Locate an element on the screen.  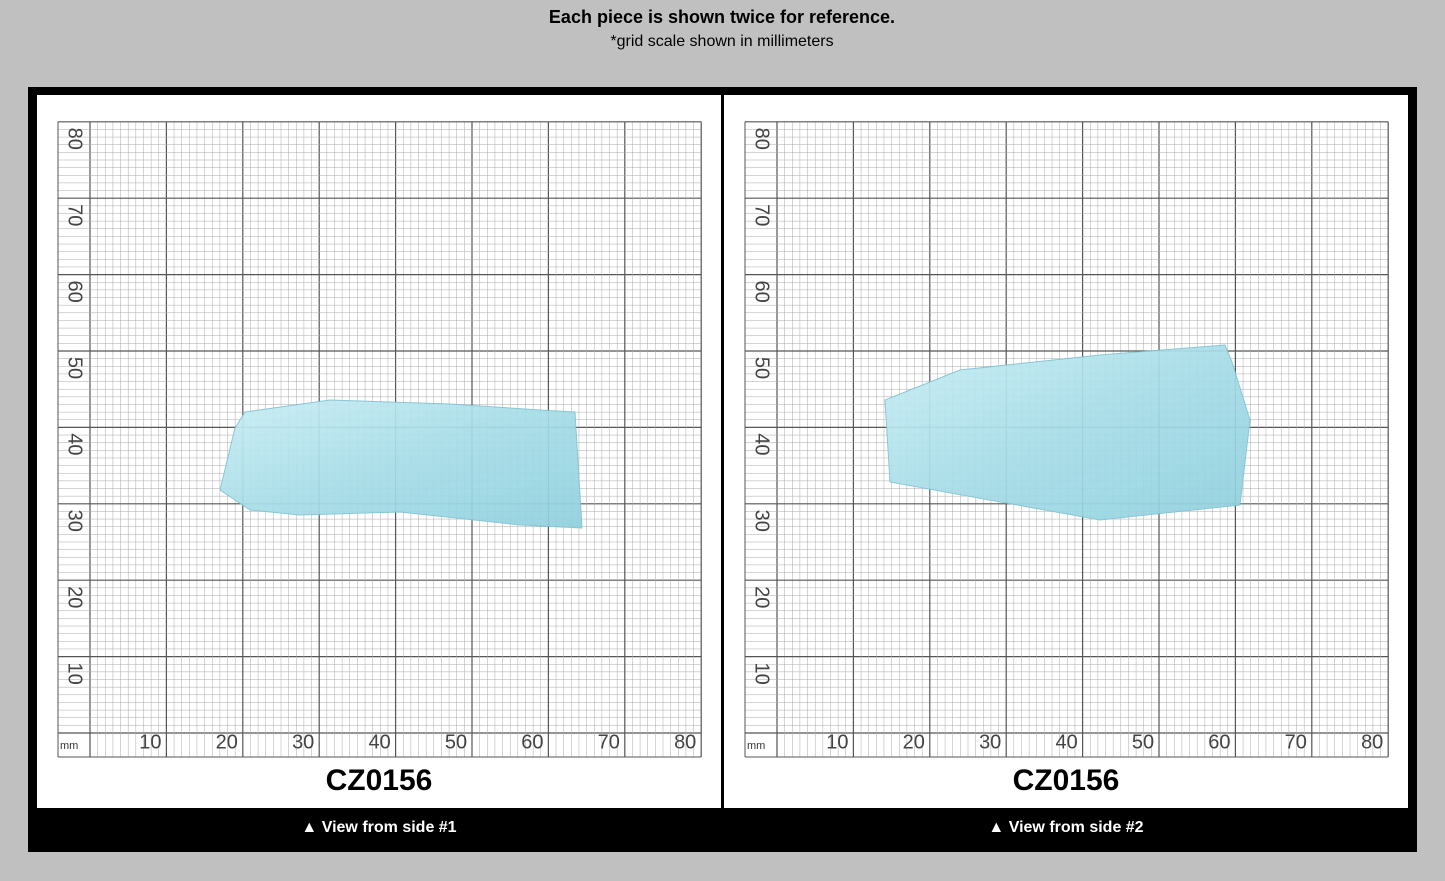
subtitle: *grid scale shown in millimeters is located at coordinates (721, 41).